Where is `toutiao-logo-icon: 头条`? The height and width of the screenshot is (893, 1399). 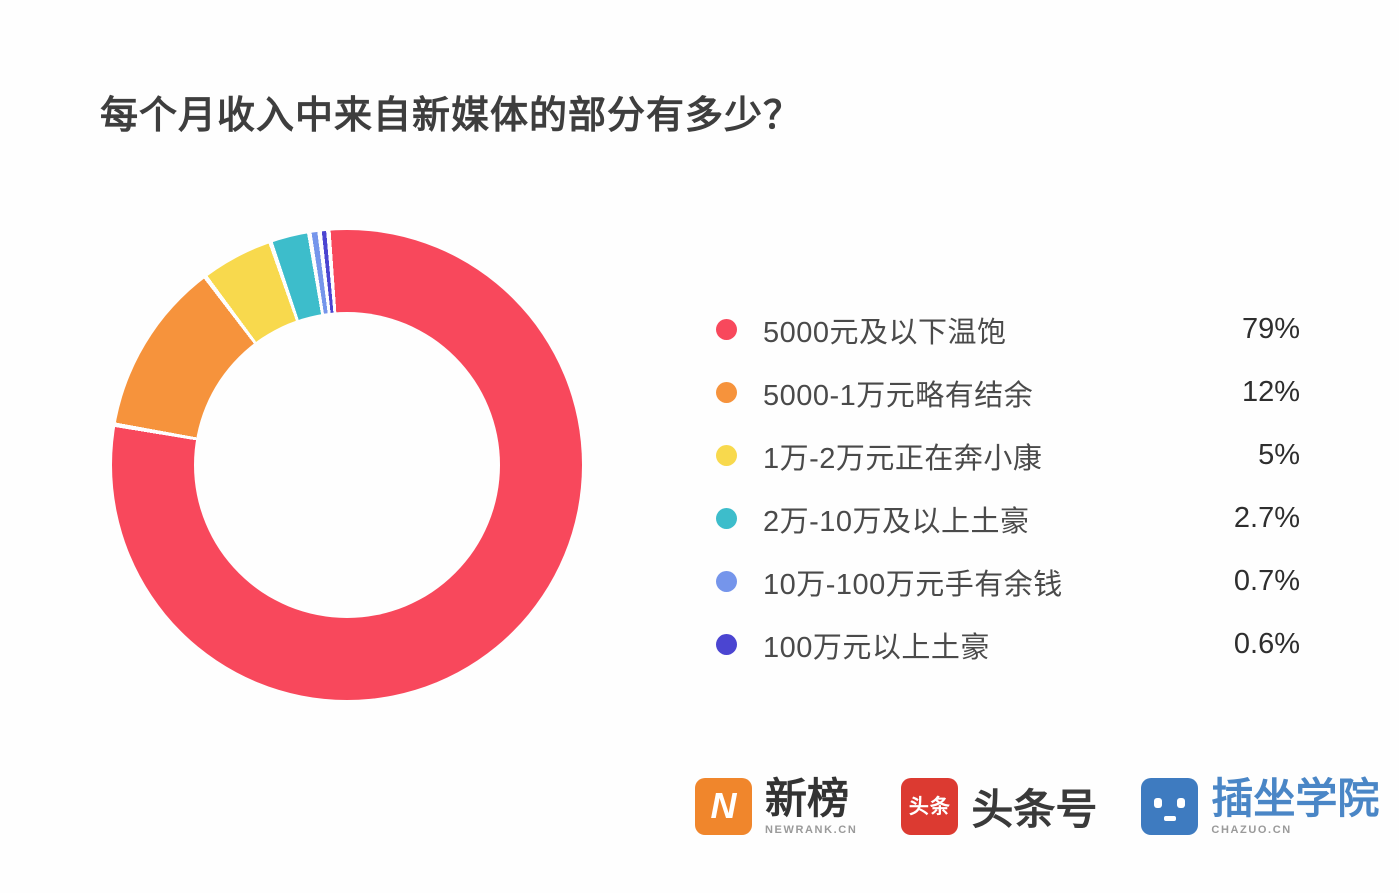 toutiao-logo-icon: 头条 is located at coordinates (930, 806).